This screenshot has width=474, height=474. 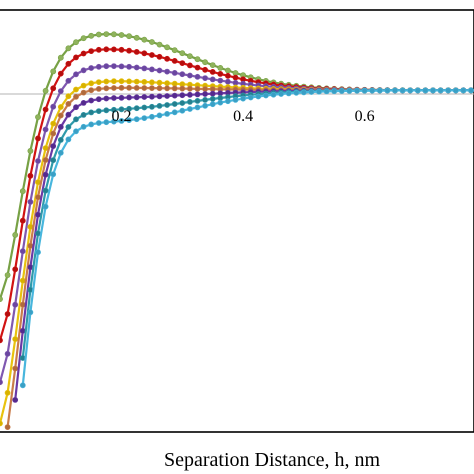 What do you see at coordinates (243, 116) in the screenshot?
I see `x-tick-labels: 0.20.40.60.8` at bounding box center [243, 116].